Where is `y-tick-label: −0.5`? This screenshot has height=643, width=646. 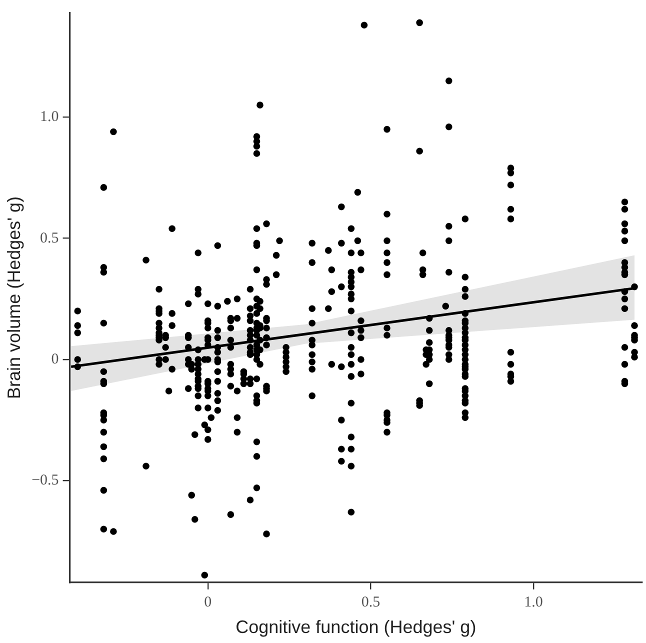
y-tick-label: −0.5 is located at coordinates (45, 480).